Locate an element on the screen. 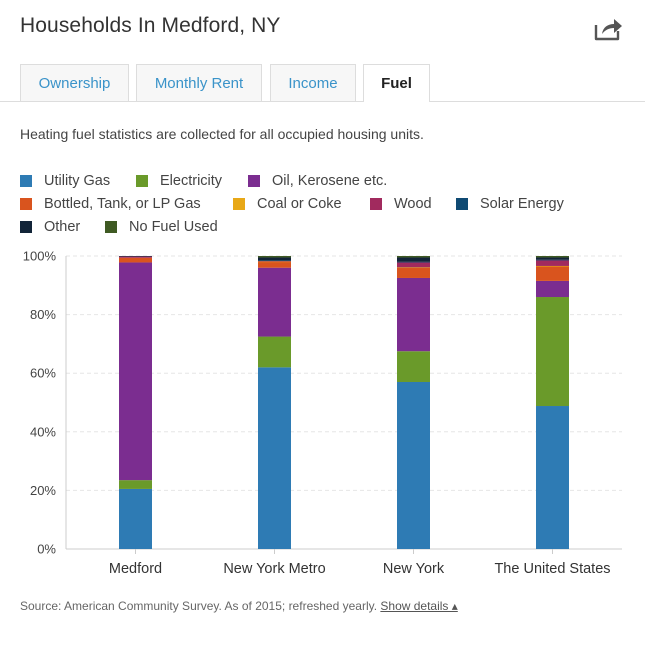 This screenshot has width=645, height=650. tab-monthly-rent: Monthly Rent is located at coordinates (199, 82).